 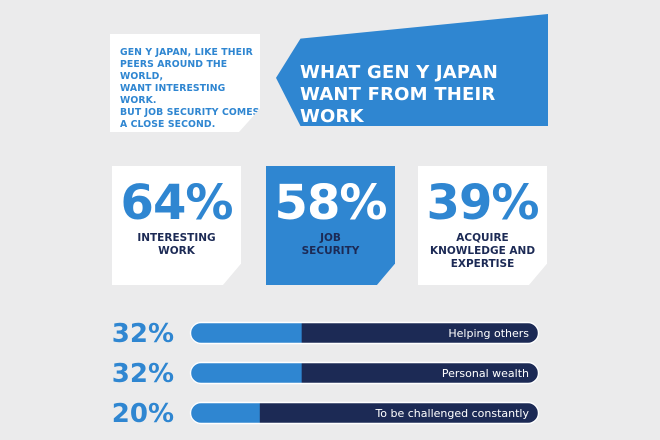 I want to click on stat-card-interesting-work: 64% INTERESTING WORK, so click(x=176, y=225).